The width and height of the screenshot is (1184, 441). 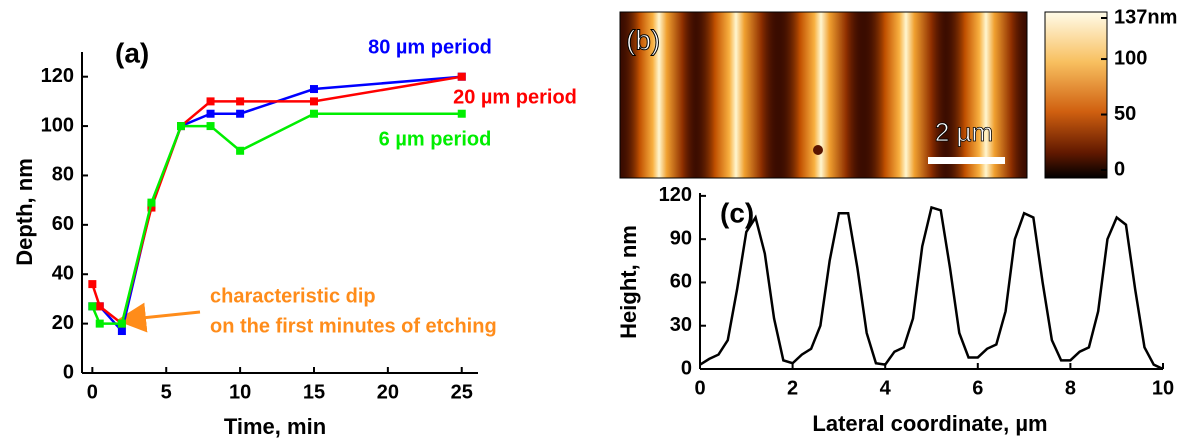 I want to click on x-axis-label: Time, min, so click(x=275, y=426).